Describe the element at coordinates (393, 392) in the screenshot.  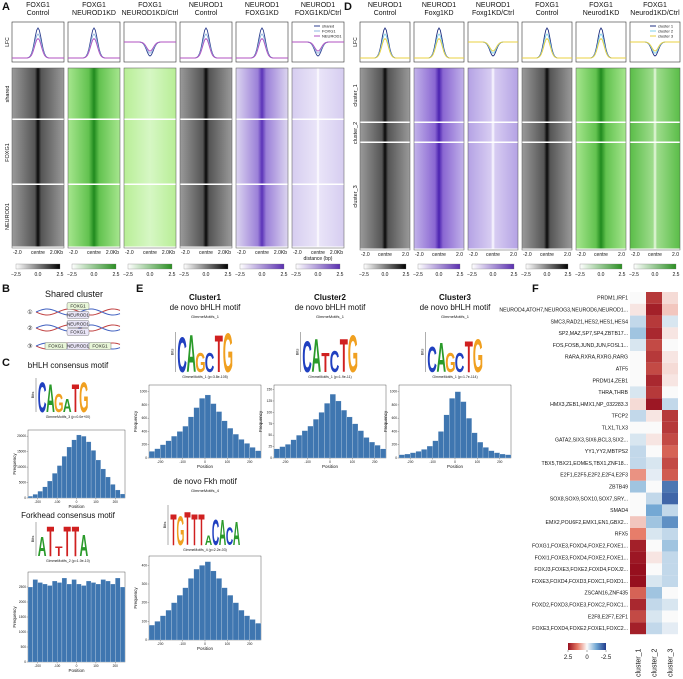
I see `y-tick-label: 1000` at that location.